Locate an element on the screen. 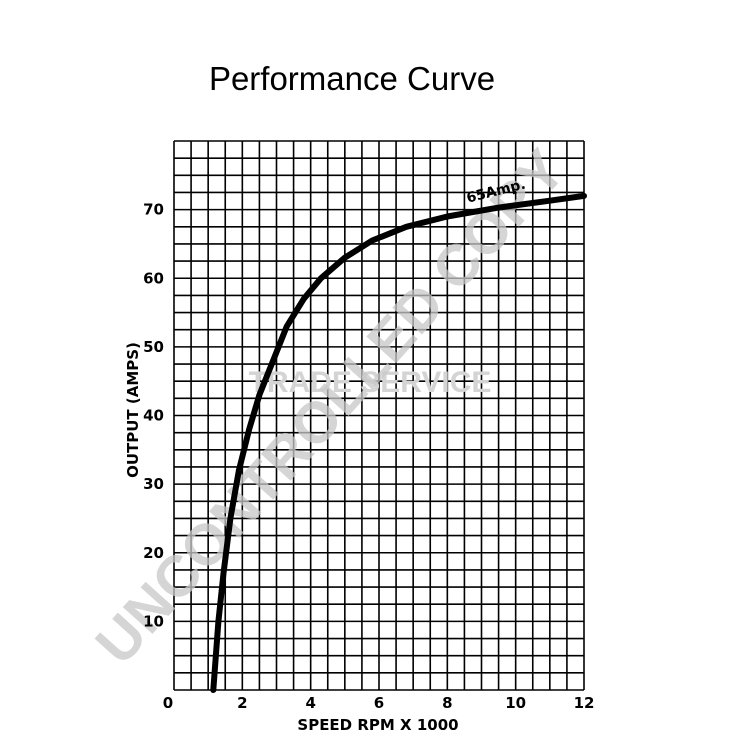  y-tick-label: 30 is located at coordinates (153, 484).